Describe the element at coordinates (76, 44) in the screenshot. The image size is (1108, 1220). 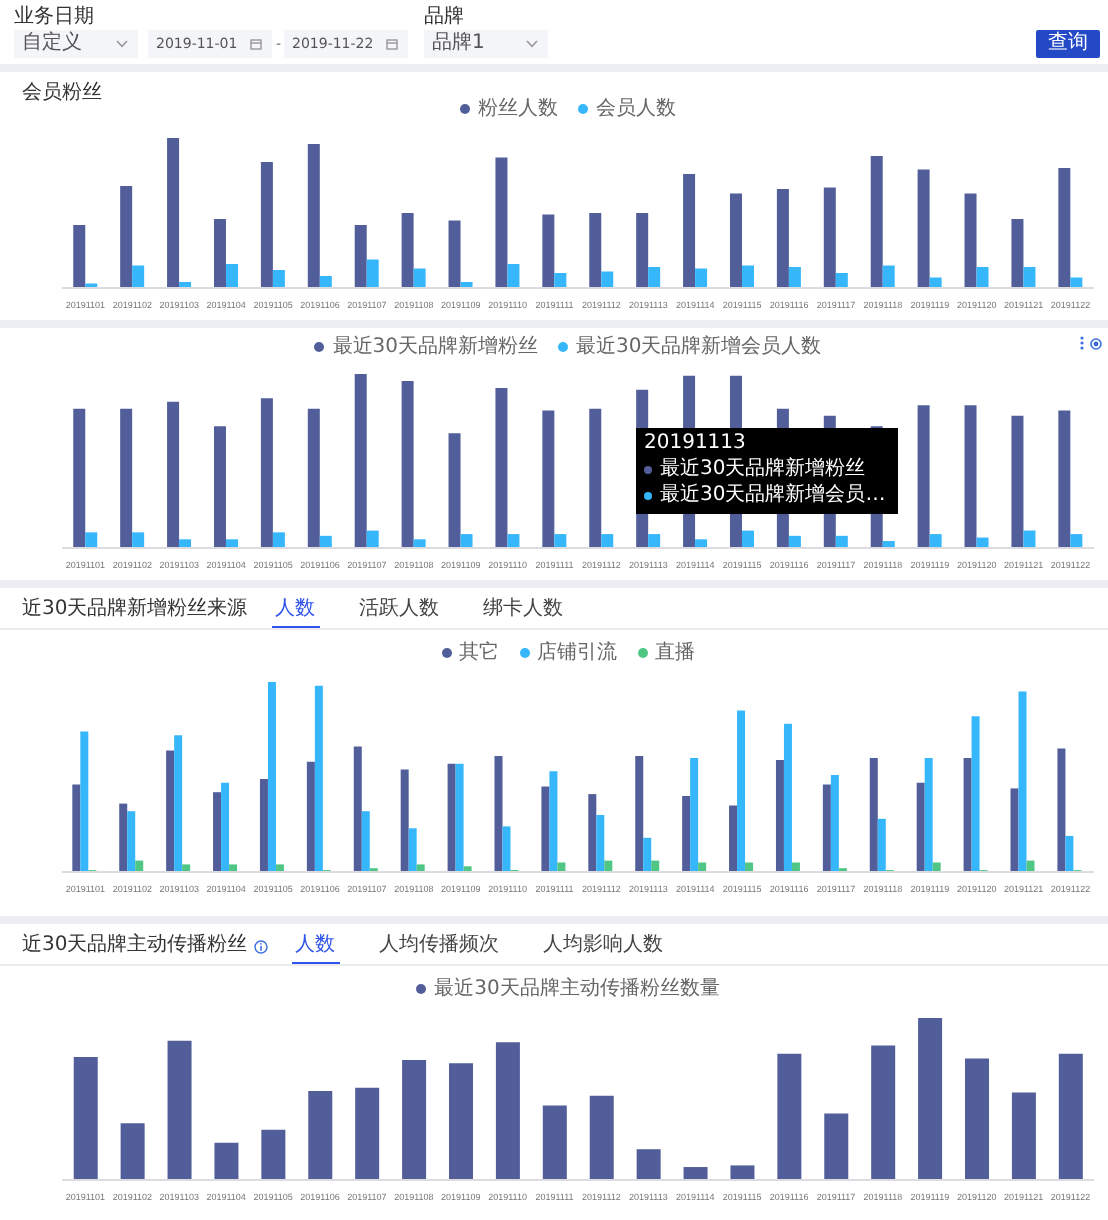
I see `dropdown-field: 自定义` at that location.